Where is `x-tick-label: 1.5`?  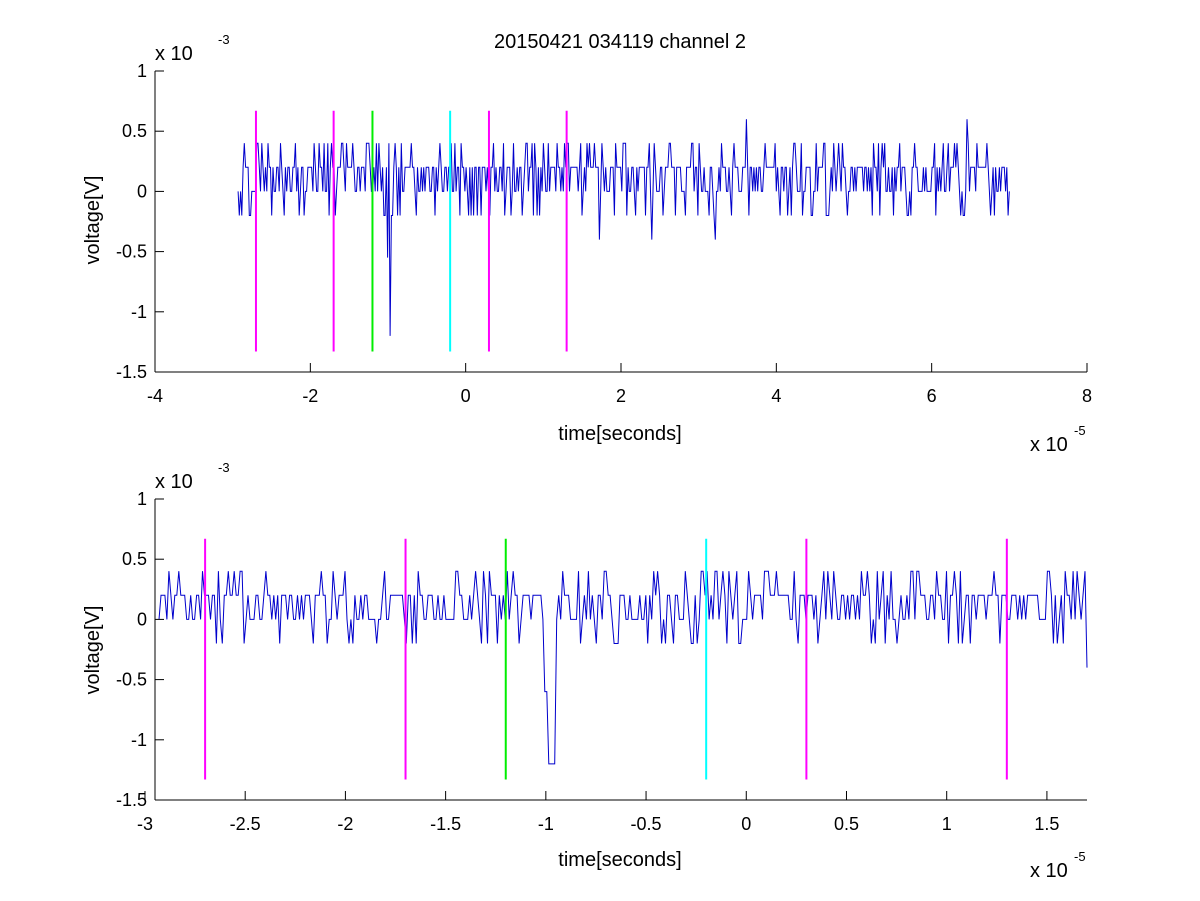
x-tick-label: 1.5 is located at coordinates (1046, 824).